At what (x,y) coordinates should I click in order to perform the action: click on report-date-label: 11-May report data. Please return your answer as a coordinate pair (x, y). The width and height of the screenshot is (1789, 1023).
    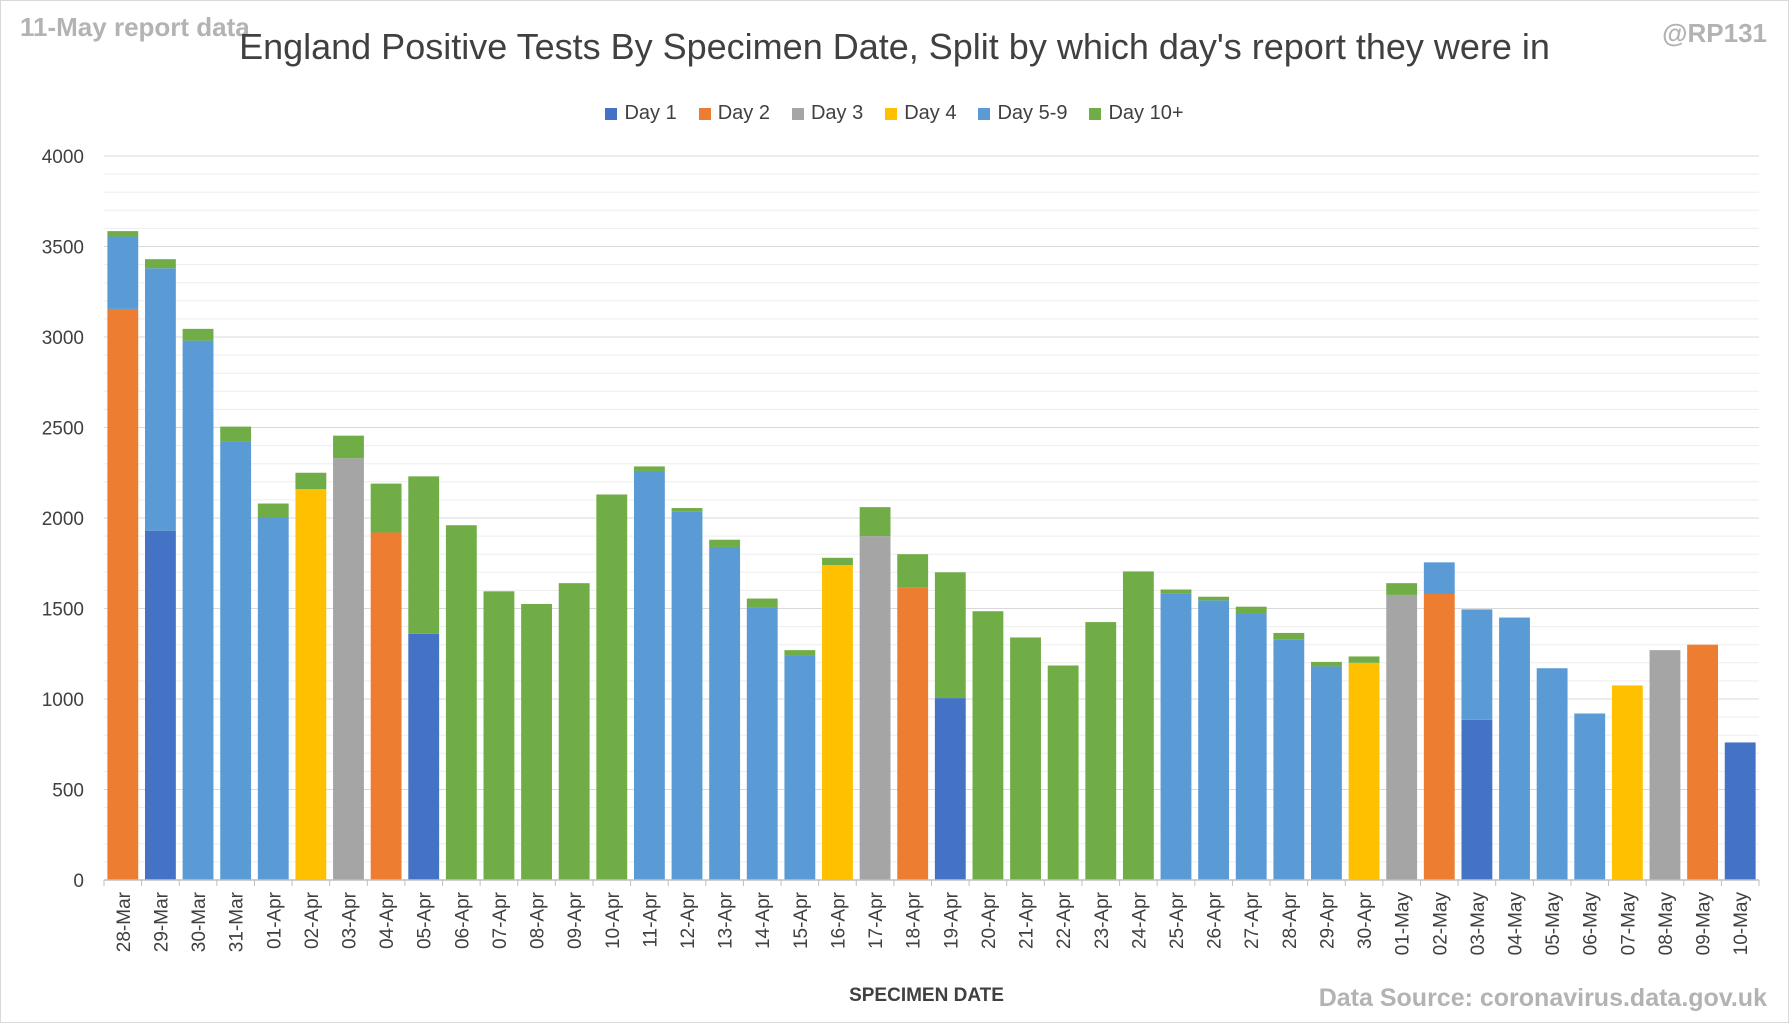
    Looking at the image, I should click on (135, 27).